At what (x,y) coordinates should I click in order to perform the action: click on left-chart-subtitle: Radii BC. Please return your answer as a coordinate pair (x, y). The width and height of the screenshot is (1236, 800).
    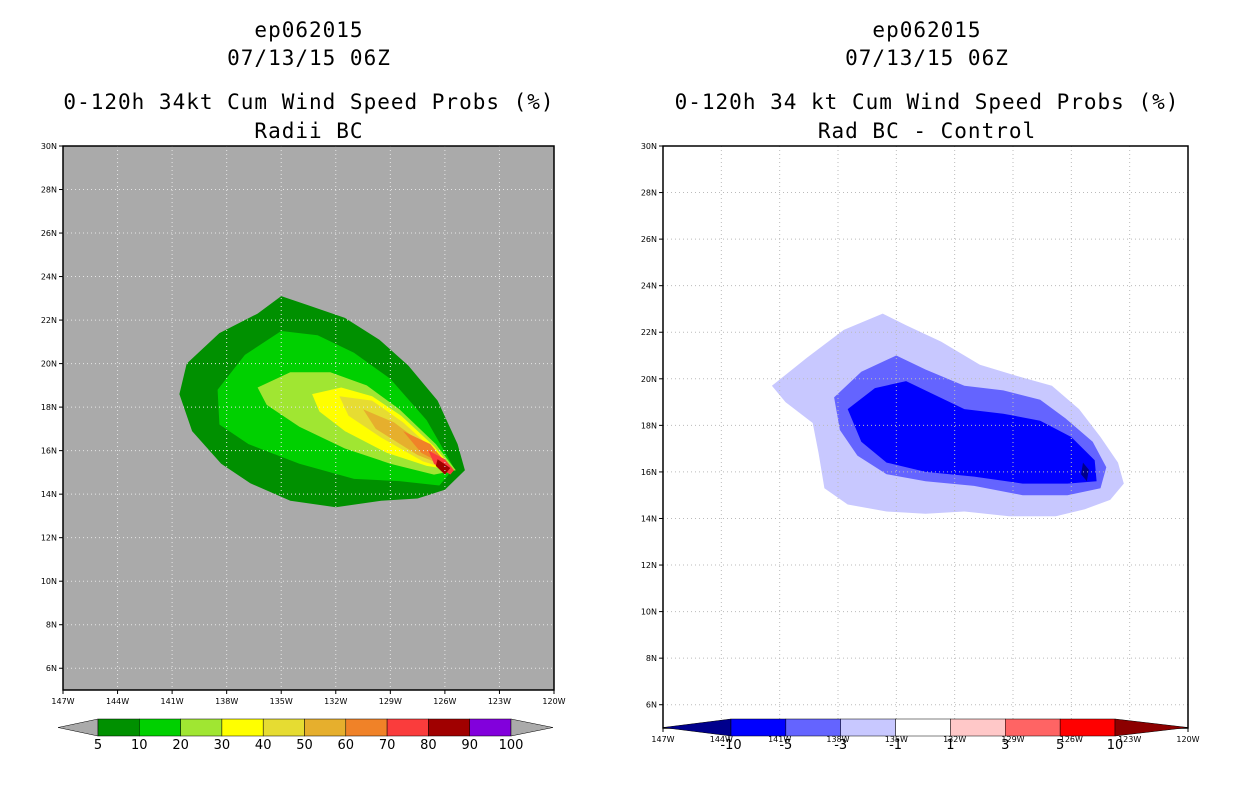
    Looking at the image, I should click on (309, 131).